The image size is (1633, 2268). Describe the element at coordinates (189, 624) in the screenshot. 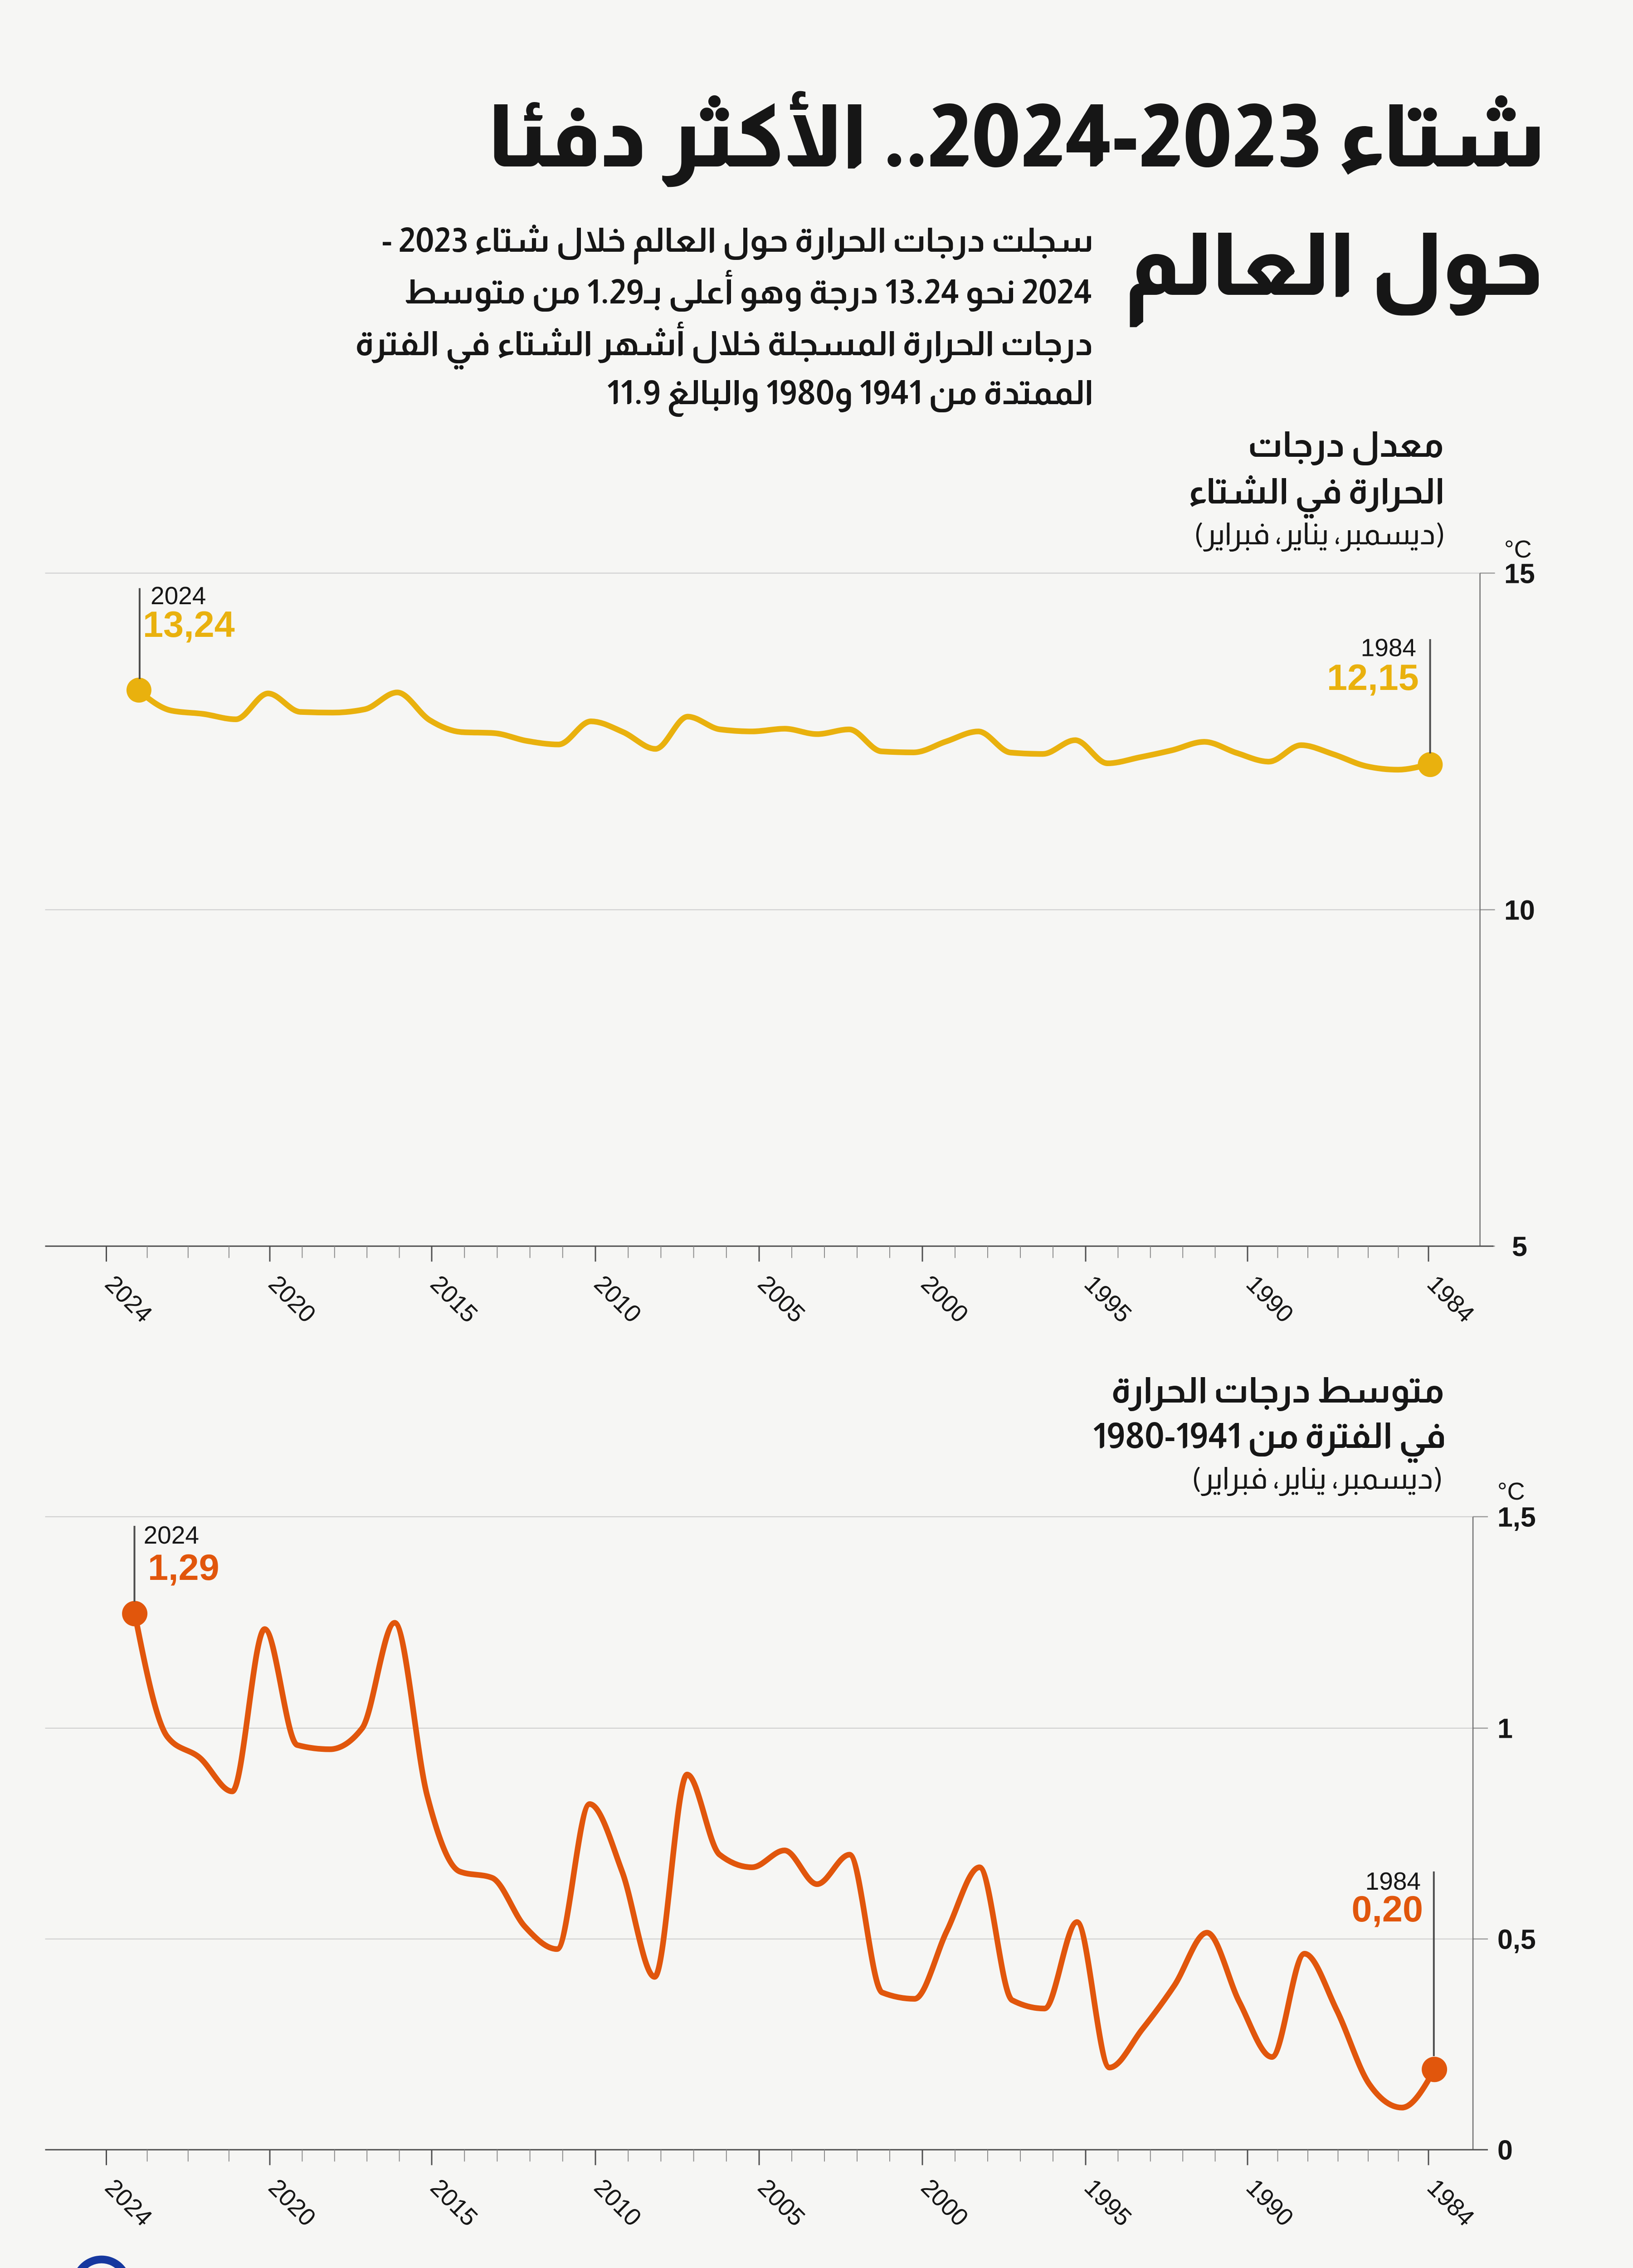

I see `svg-text: 13,24` at that location.